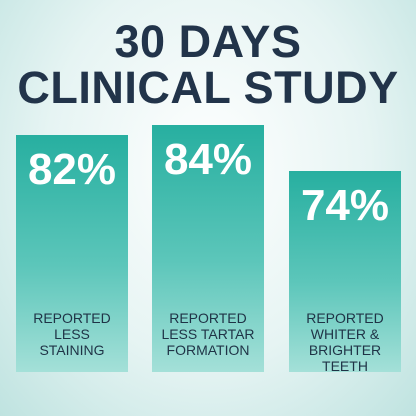 This screenshot has height=416, width=416. What do you see at coordinates (208, 87) in the screenshot?
I see `title-line: CLINICAL STUDY` at bounding box center [208, 87].